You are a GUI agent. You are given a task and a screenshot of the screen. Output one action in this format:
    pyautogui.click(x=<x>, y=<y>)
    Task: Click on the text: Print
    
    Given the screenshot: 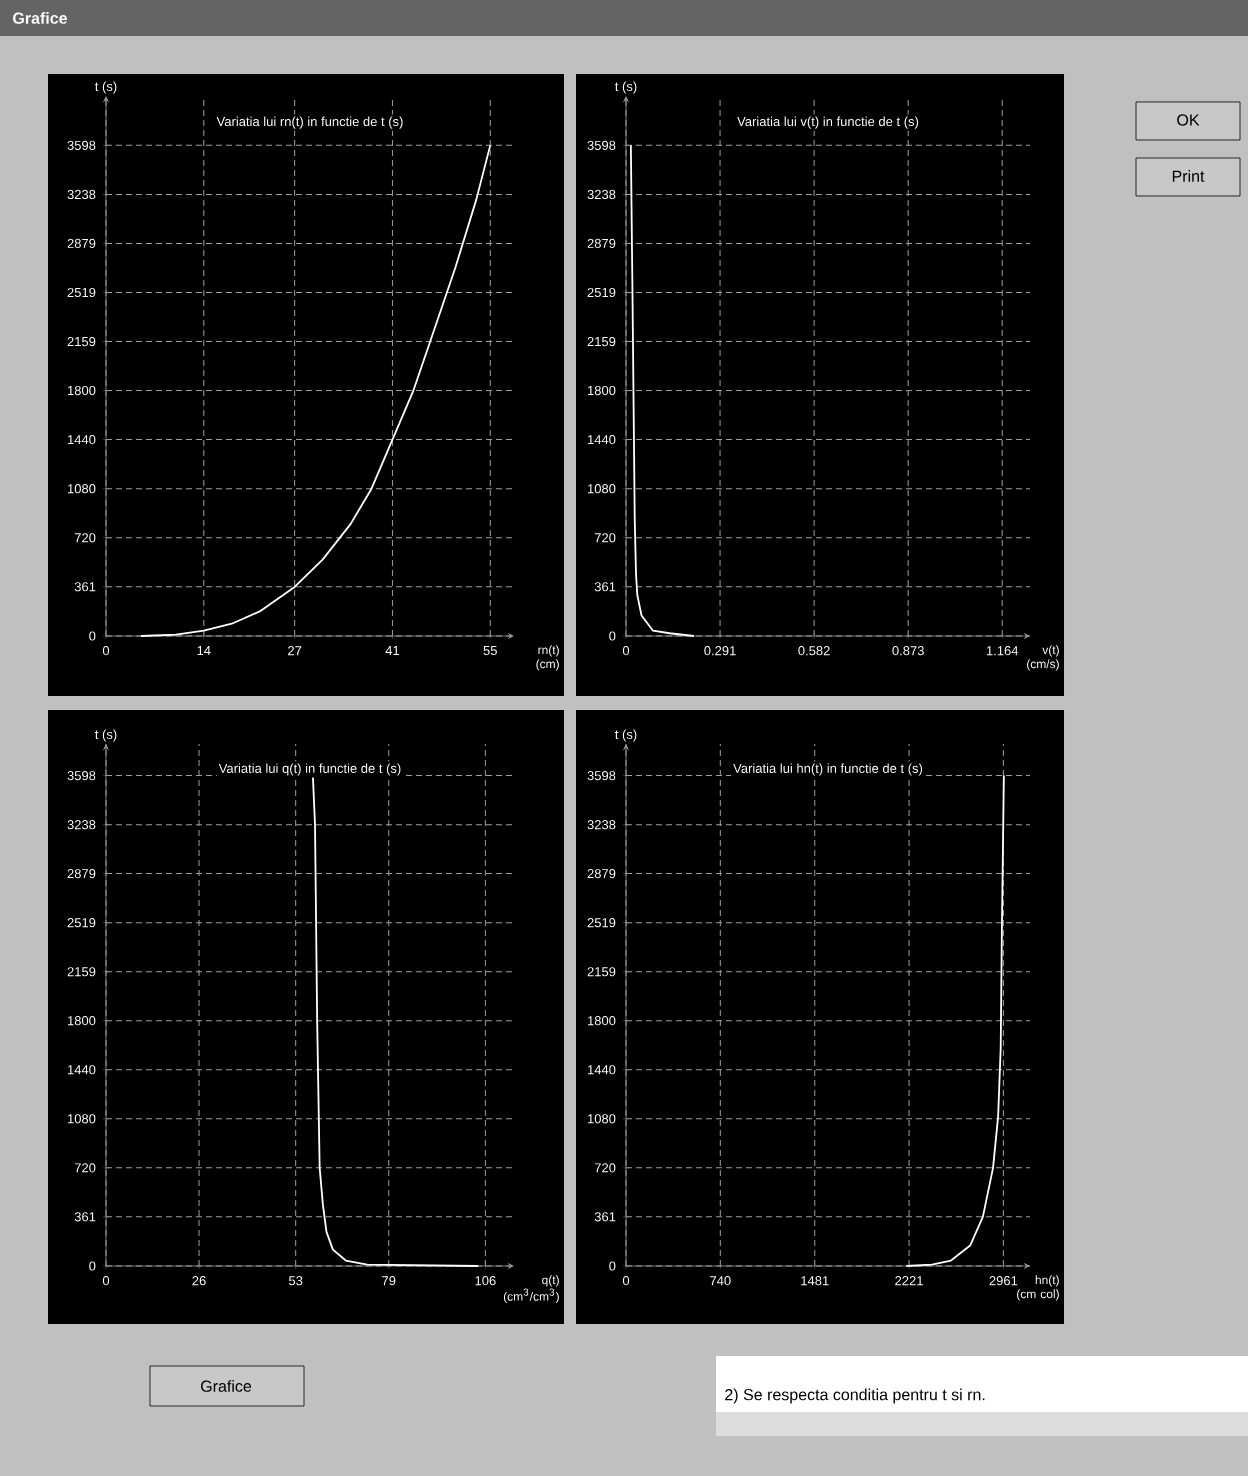 What is the action you would take?
    pyautogui.click(x=1188, y=176)
    